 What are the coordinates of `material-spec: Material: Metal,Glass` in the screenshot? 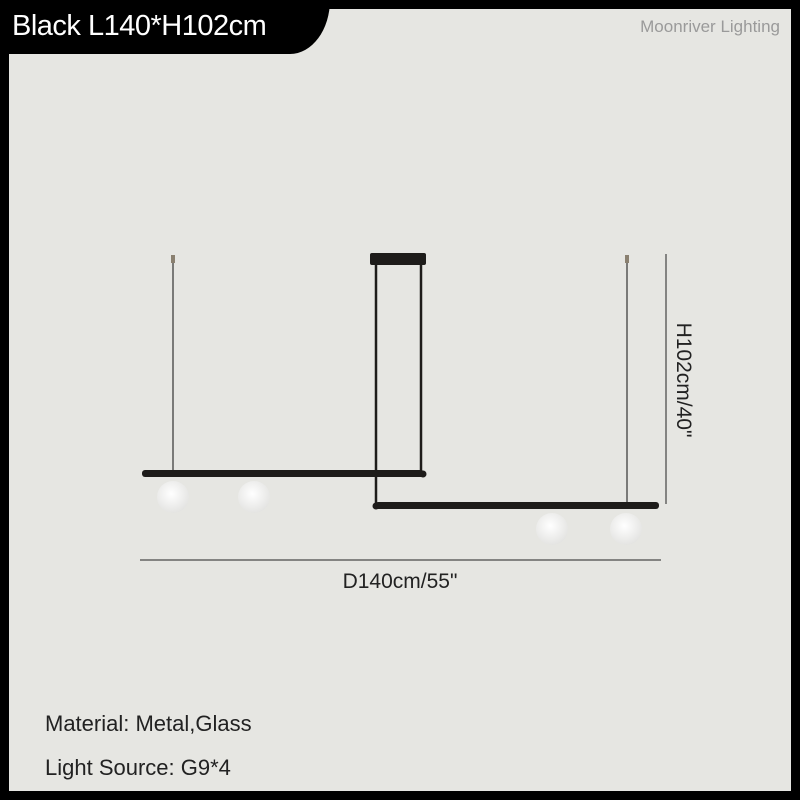 It's located at (148, 723).